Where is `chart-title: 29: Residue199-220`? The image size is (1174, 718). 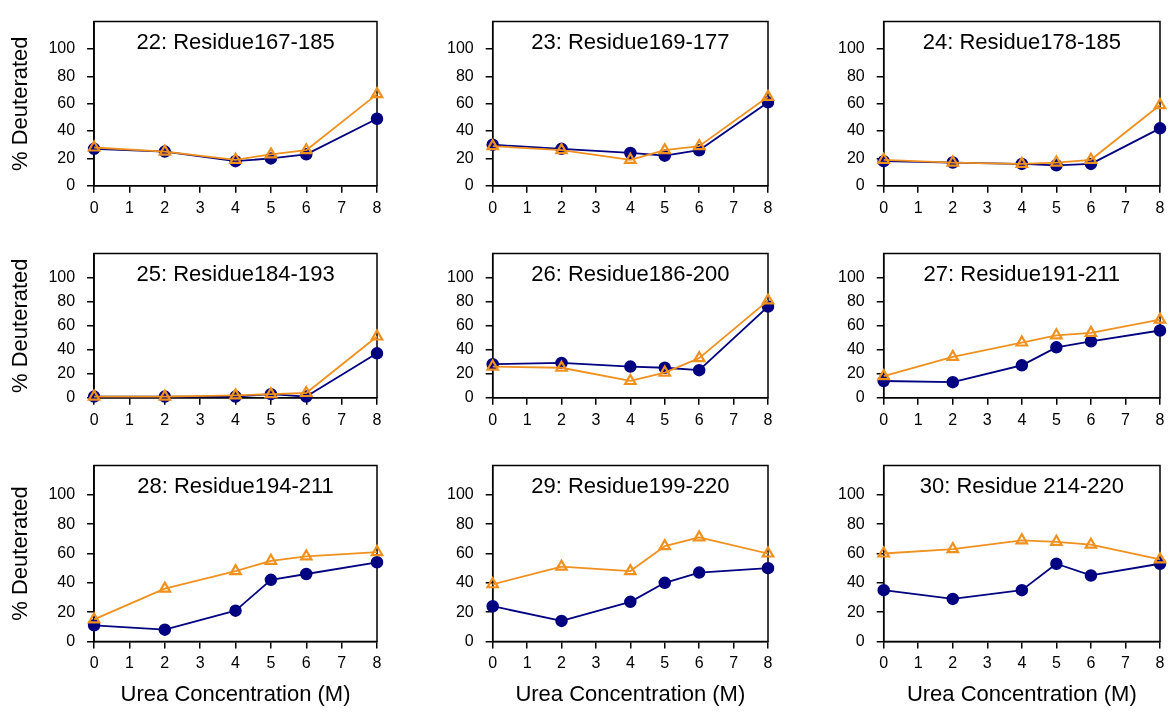
chart-title: 29: Residue199-220 is located at coordinates (630, 485).